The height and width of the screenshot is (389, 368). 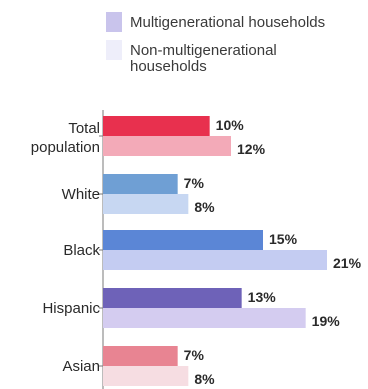 What do you see at coordinates (203, 58) in the screenshot?
I see `legend-label-2: Non-multigenerational households` at bounding box center [203, 58].